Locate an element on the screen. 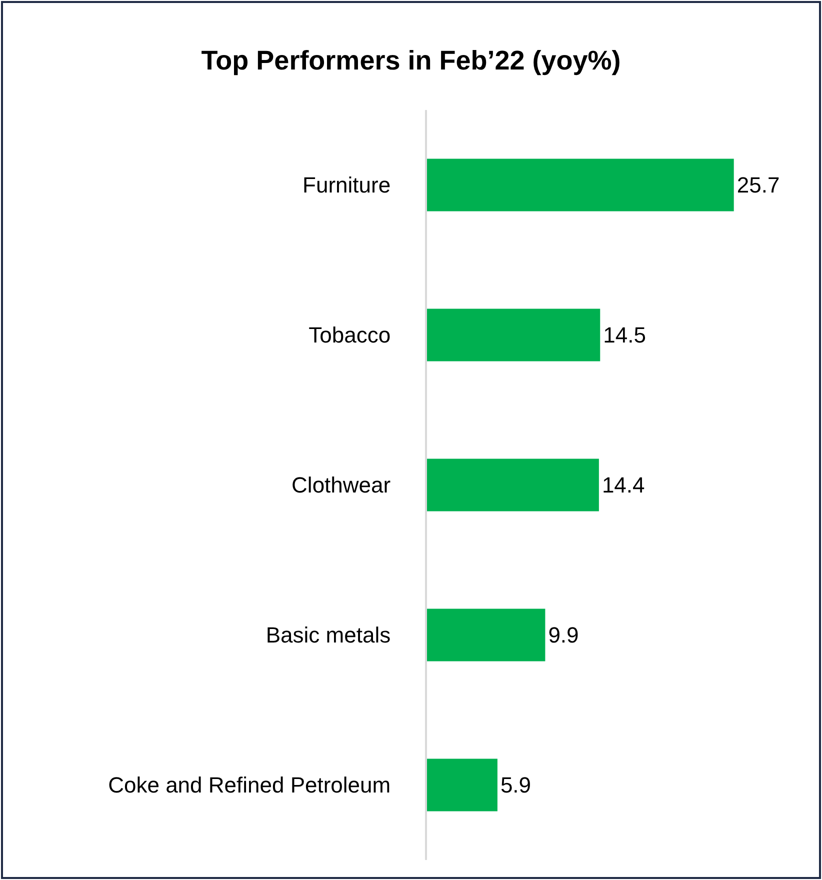 The height and width of the screenshot is (880, 822). y-tick-label: Coke and Refined Petroleum is located at coordinates (249, 785).